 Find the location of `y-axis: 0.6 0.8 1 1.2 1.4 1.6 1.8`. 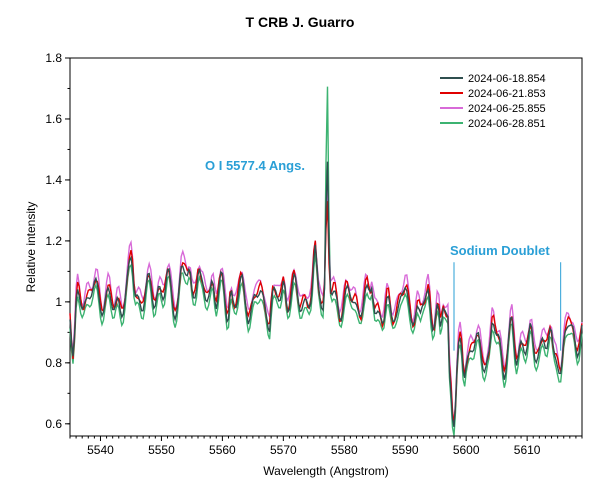

y-axis: 0.6 0.8 1 1.2 1.4 1.6 1.8 is located at coordinates (57, 241).